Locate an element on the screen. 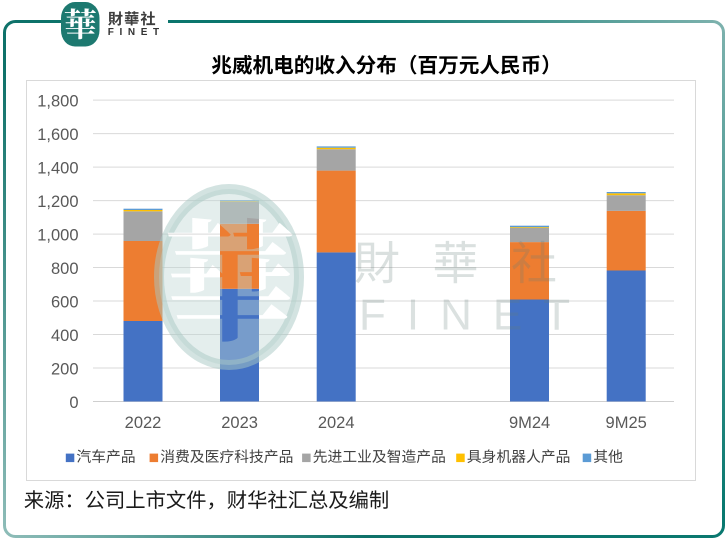  svg-text: 800 is located at coordinates (65, 269).